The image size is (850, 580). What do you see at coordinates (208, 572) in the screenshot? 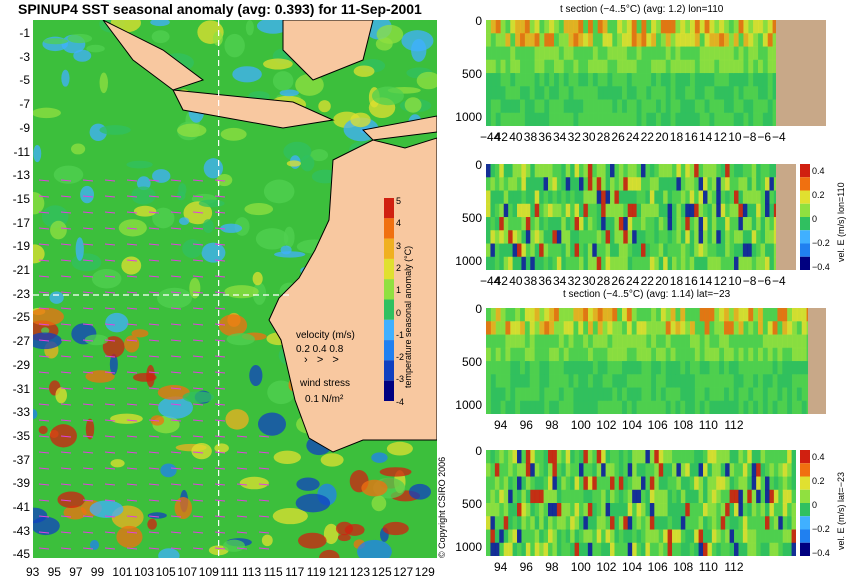
I see `map-x-tick: 109` at bounding box center [208, 572].